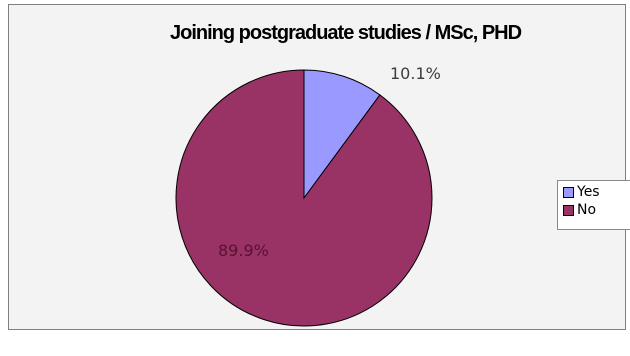  What do you see at coordinates (342, 134) in the screenshot?
I see `pie-slice-yes` at bounding box center [342, 134].